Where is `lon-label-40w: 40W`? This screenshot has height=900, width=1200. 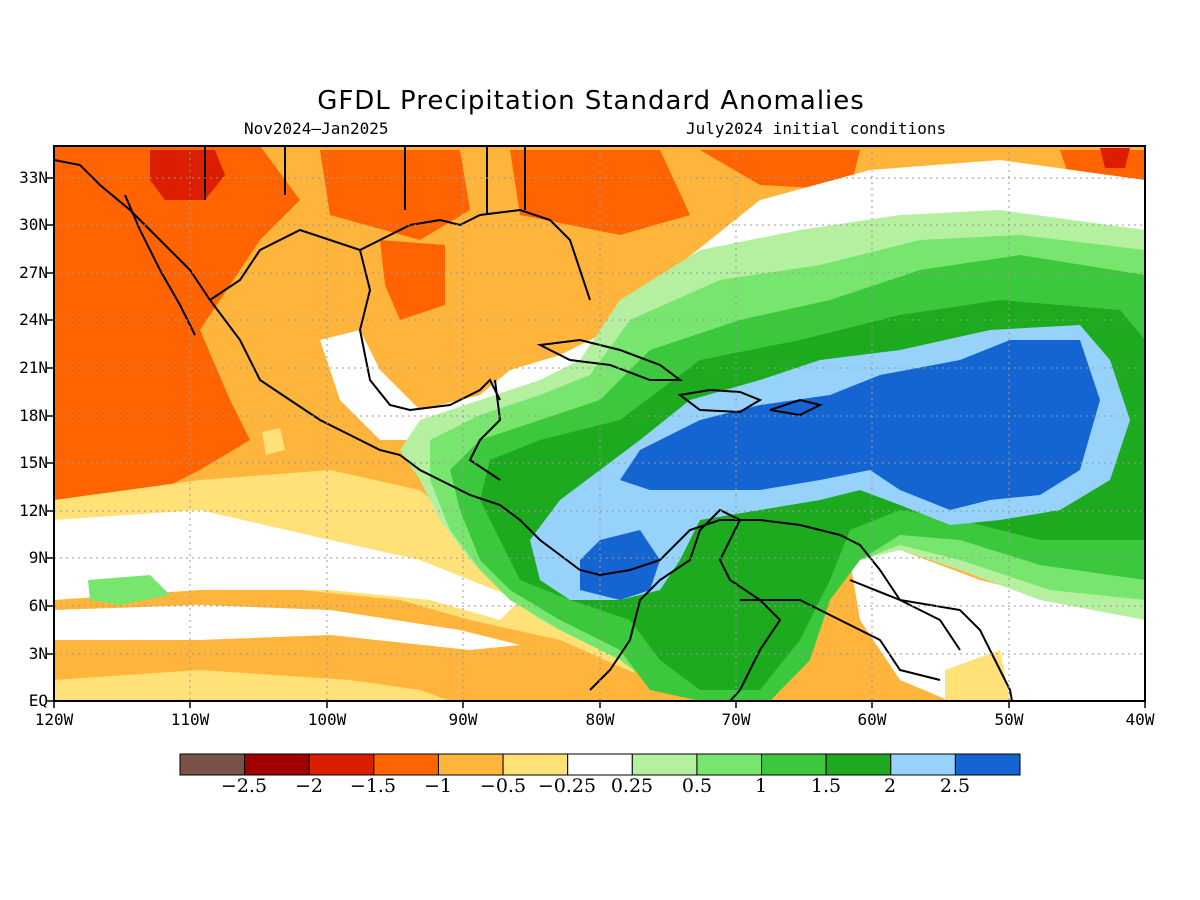
lon-label-40w: 40W is located at coordinates (1140, 719).